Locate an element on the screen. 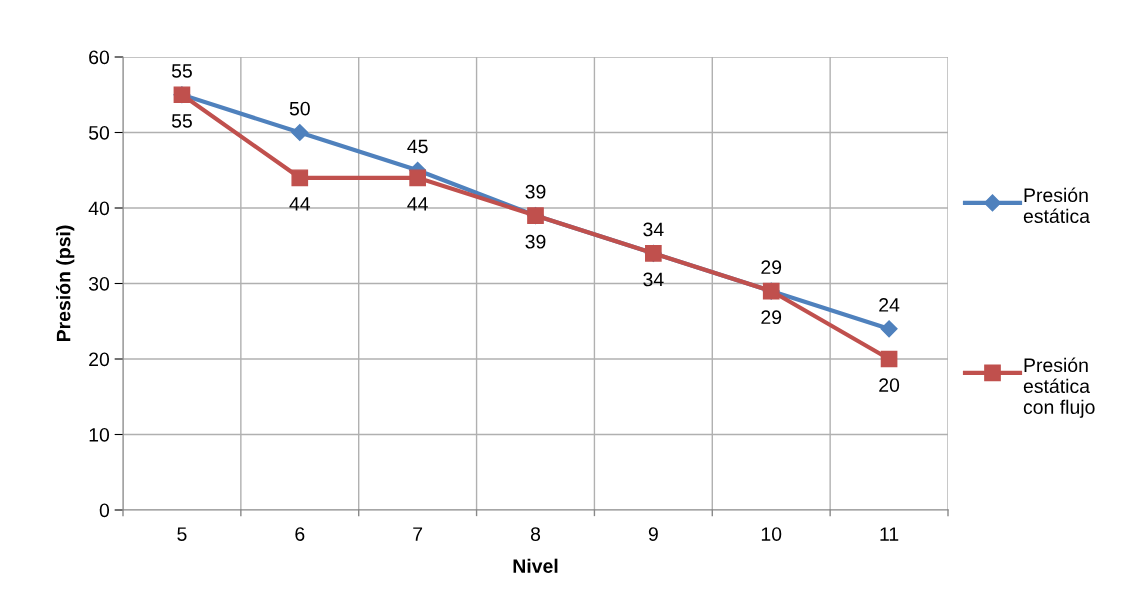 This screenshot has width=1125, height=604. x-tick-label: 11 is located at coordinates (889, 534).